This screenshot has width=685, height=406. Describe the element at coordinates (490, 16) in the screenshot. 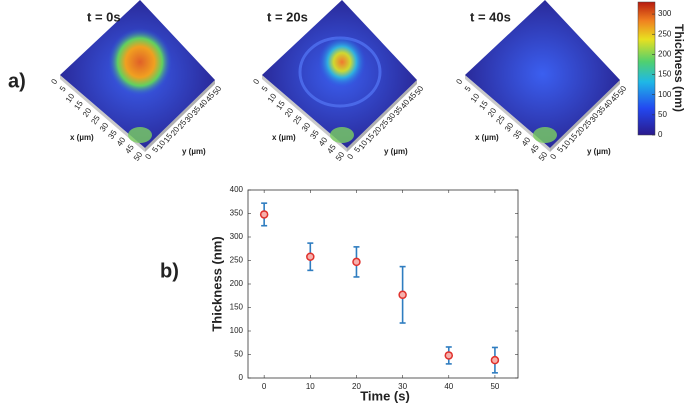

I see `surface-title: t = 40s` at that location.